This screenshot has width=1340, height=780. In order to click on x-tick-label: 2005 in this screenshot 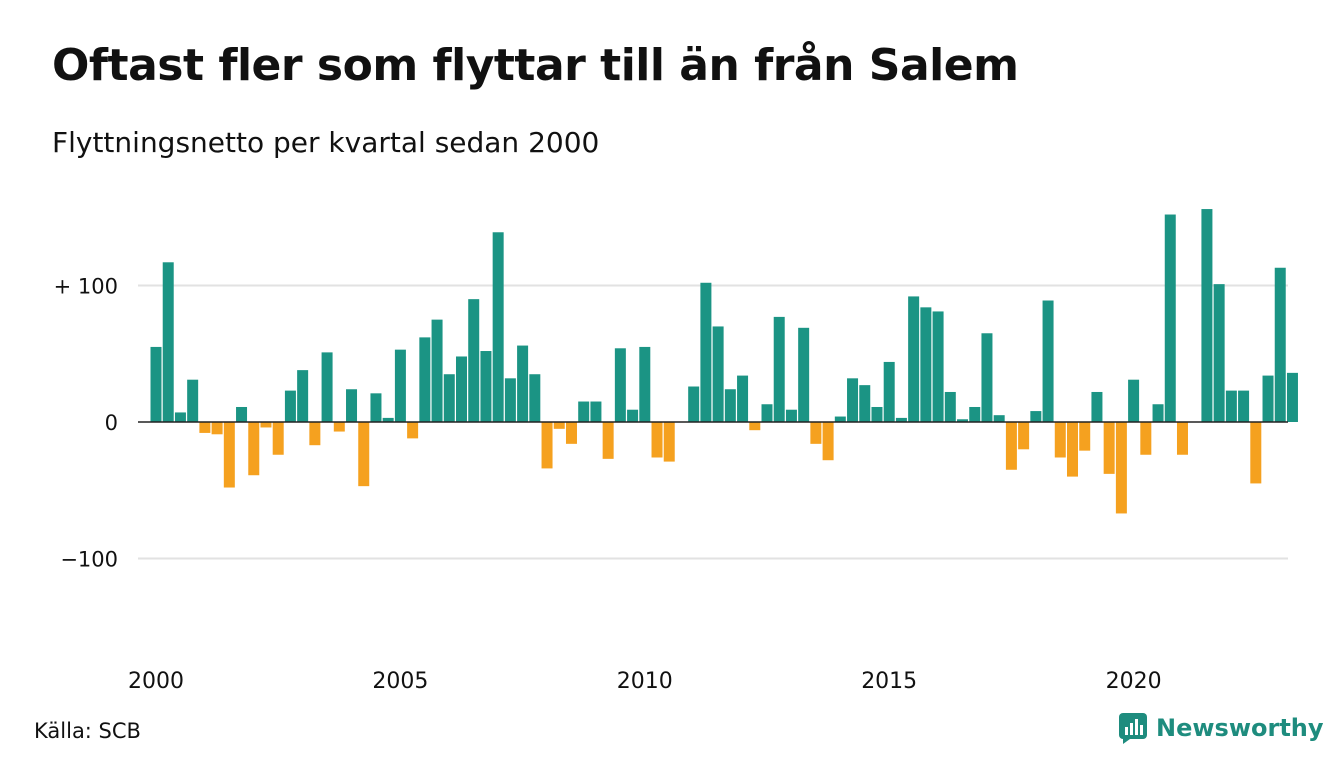, I will do `click(400, 681)`.